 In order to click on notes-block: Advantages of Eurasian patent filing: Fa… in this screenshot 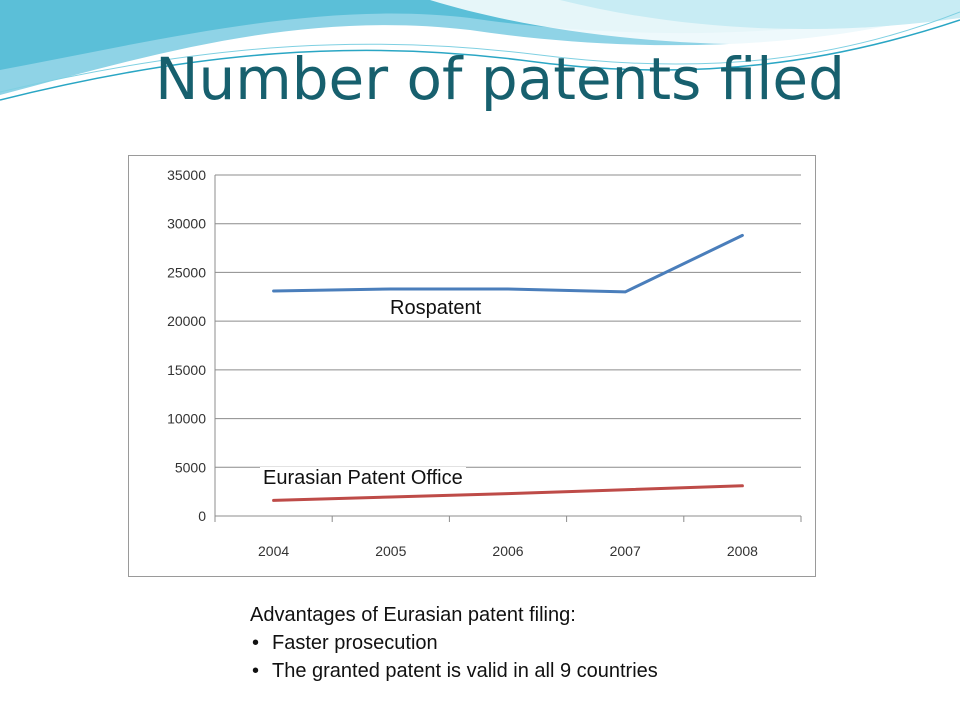, I will do `click(454, 643)`.